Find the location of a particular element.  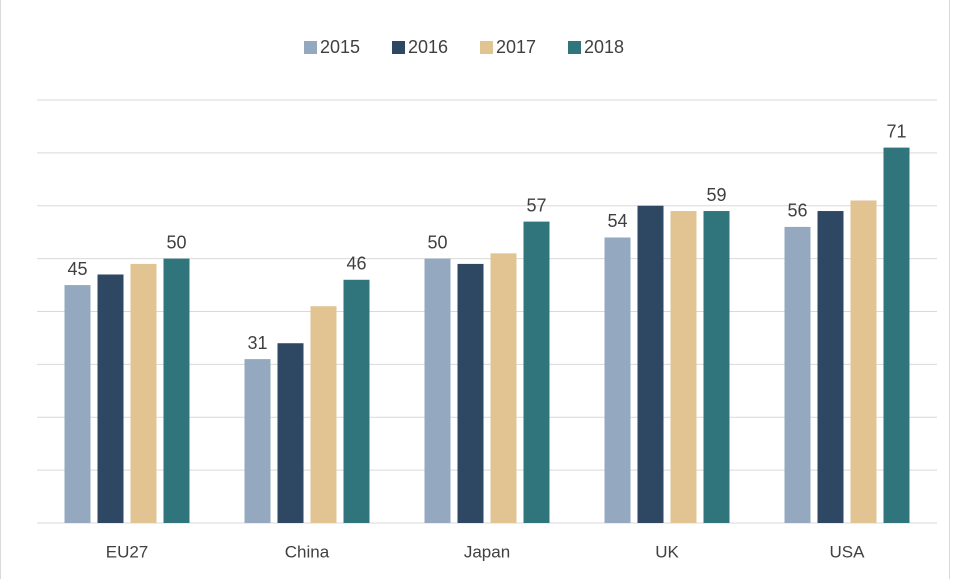

legend-label: 2018 is located at coordinates (604, 47).